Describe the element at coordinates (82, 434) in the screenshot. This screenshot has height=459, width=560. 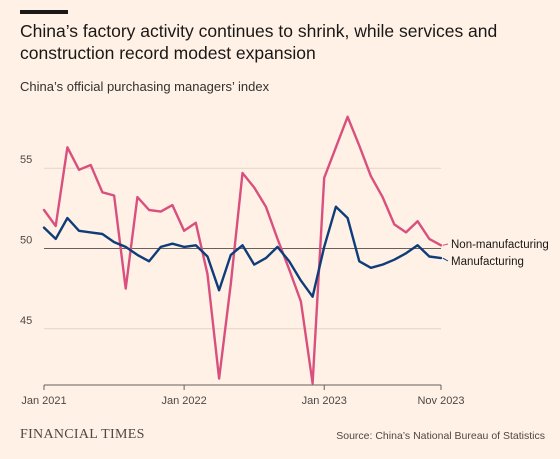
I see `ft-logo: FINANCIAL TIMES` at that location.